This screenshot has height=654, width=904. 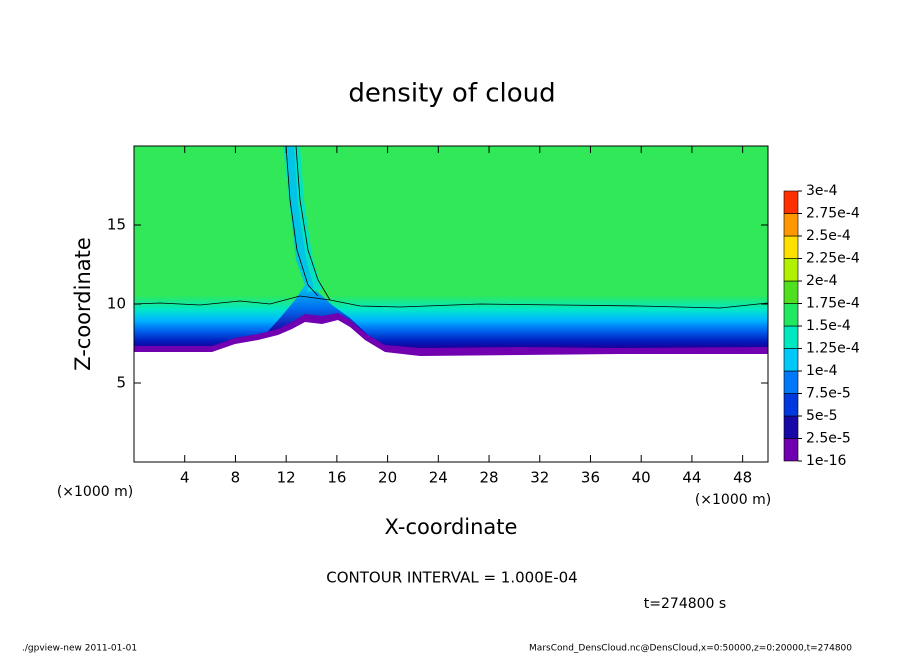 What do you see at coordinates (821, 416) in the screenshot?
I see `colorbar-label: 5e-5` at bounding box center [821, 416].